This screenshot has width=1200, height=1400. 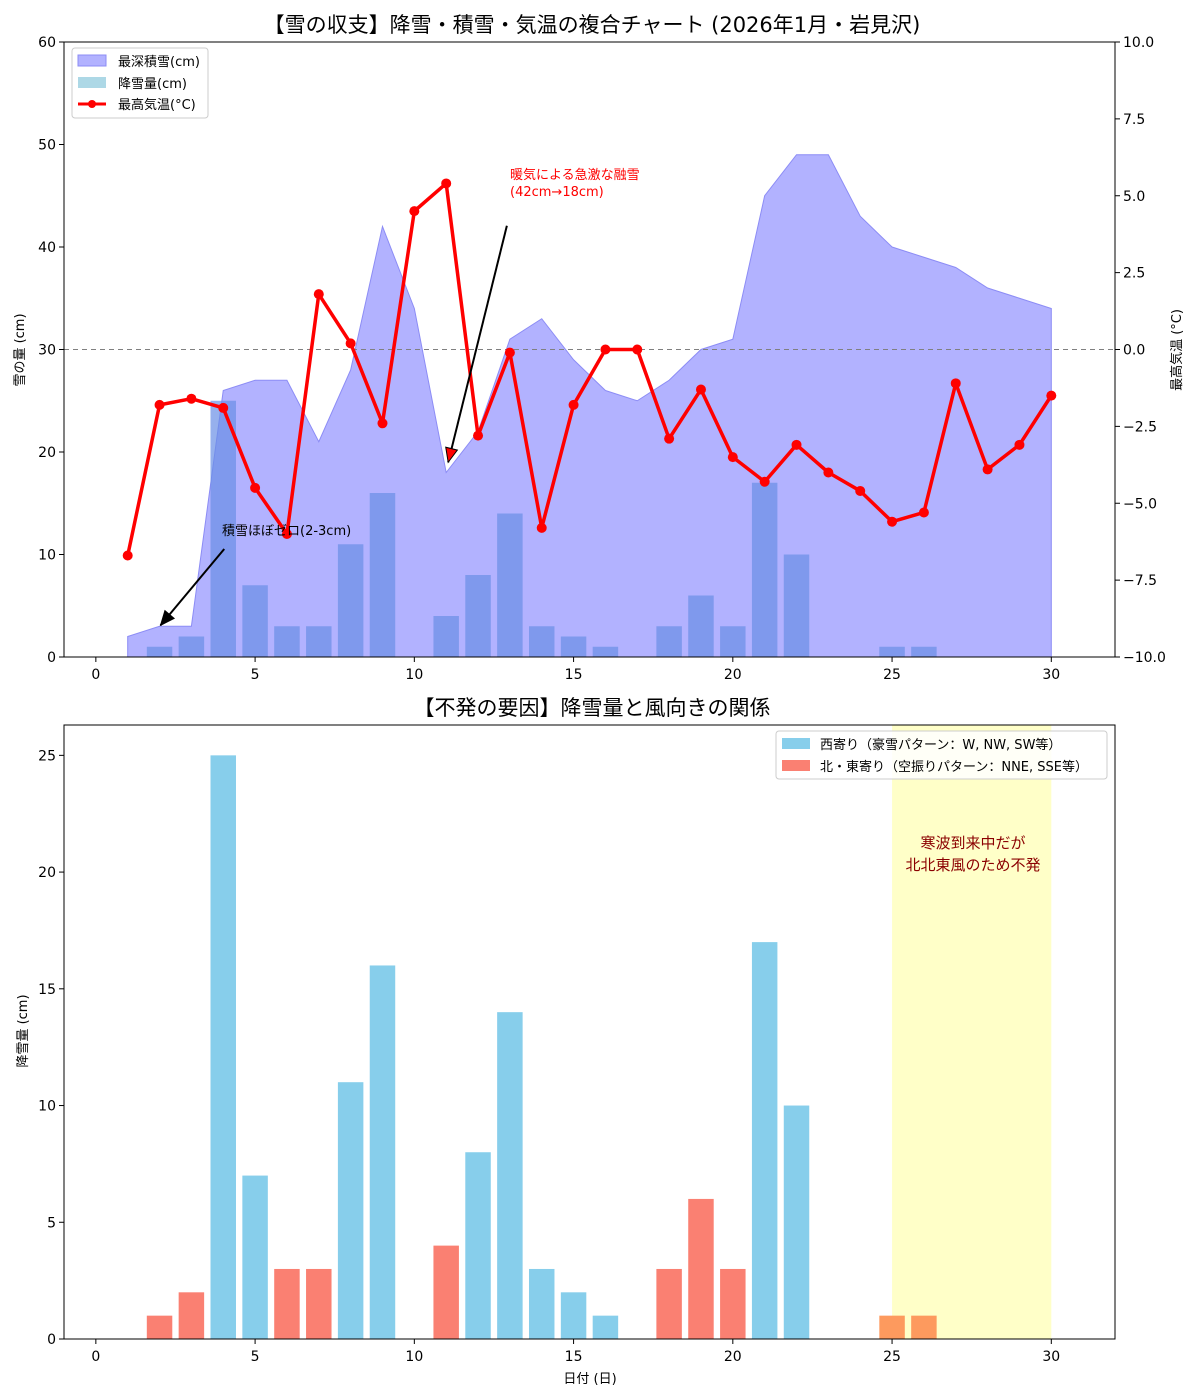 I want to click on snowfall-bars, so click(x=541, y=528).